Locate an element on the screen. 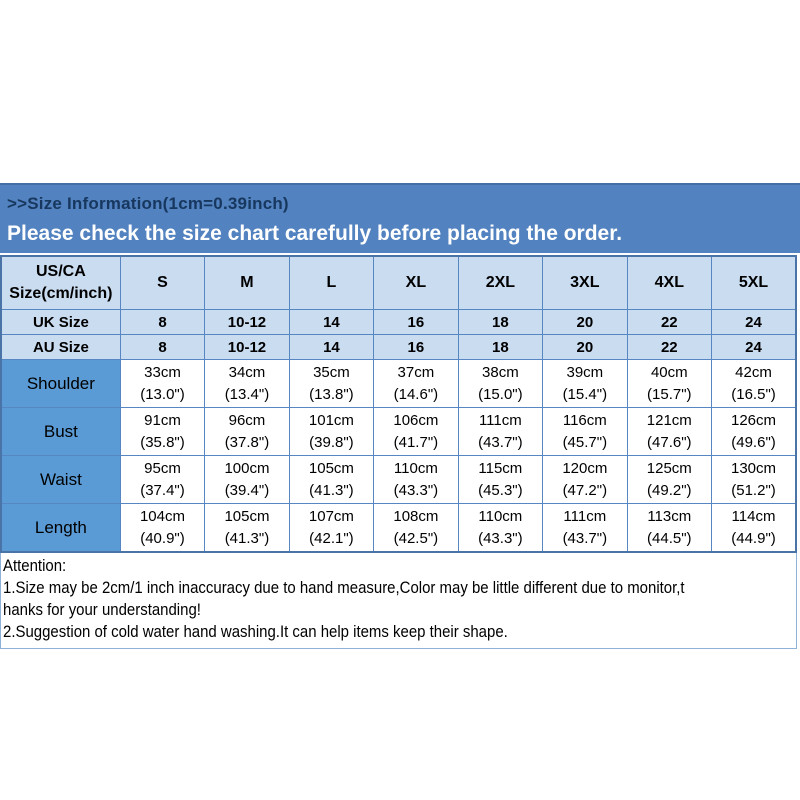 This screenshot has height=800, width=800. measurement-value-cell: 95cm (37.4") is located at coordinates (162, 479).